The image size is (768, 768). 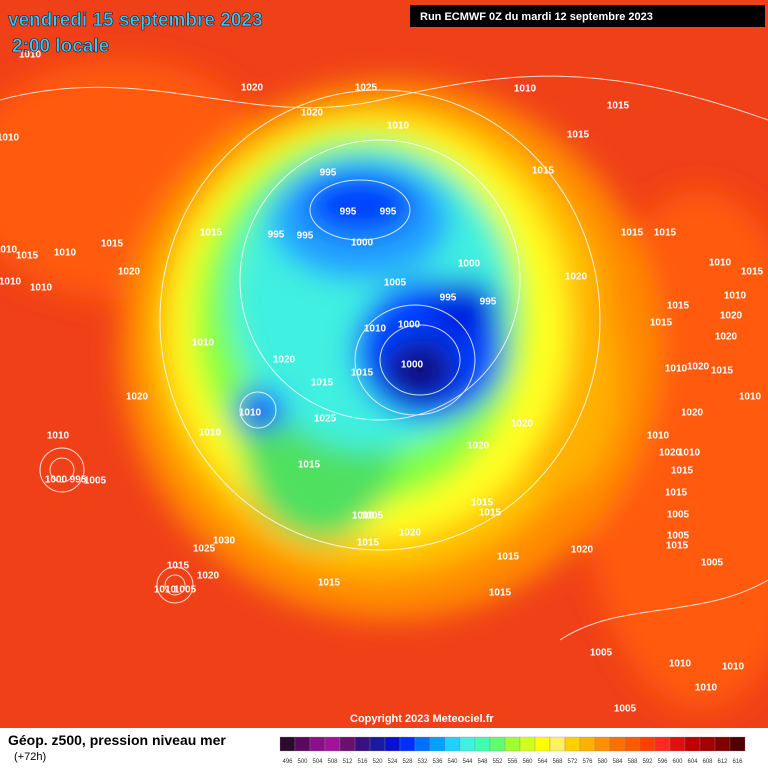 What do you see at coordinates (722, 762) in the screenshot?
I see `scale-label: 612` at bounding box center [722, 762].